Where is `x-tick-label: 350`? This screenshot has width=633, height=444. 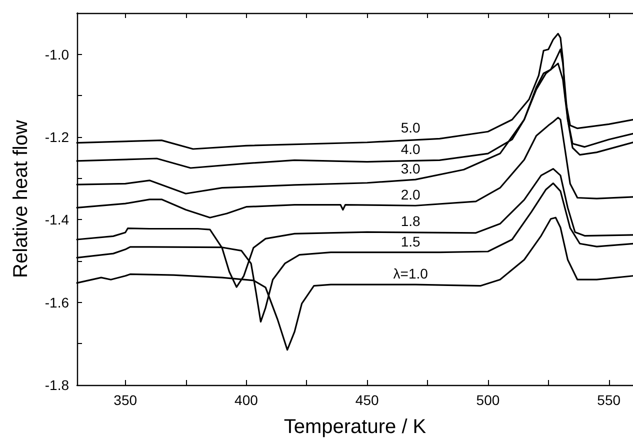
x-tick-label: 350 is located at coordinates (126, 400).